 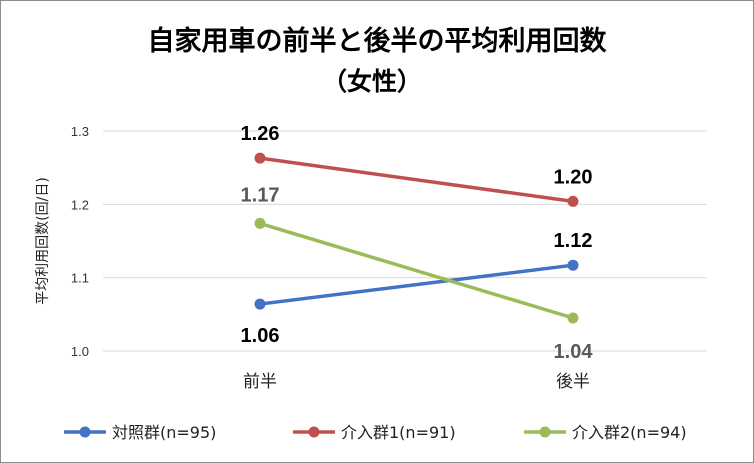 What do you see at coordinates (260, 382) in the screenshot?
I see `x-tick-label: 前半` at bounding box center [260, 382].